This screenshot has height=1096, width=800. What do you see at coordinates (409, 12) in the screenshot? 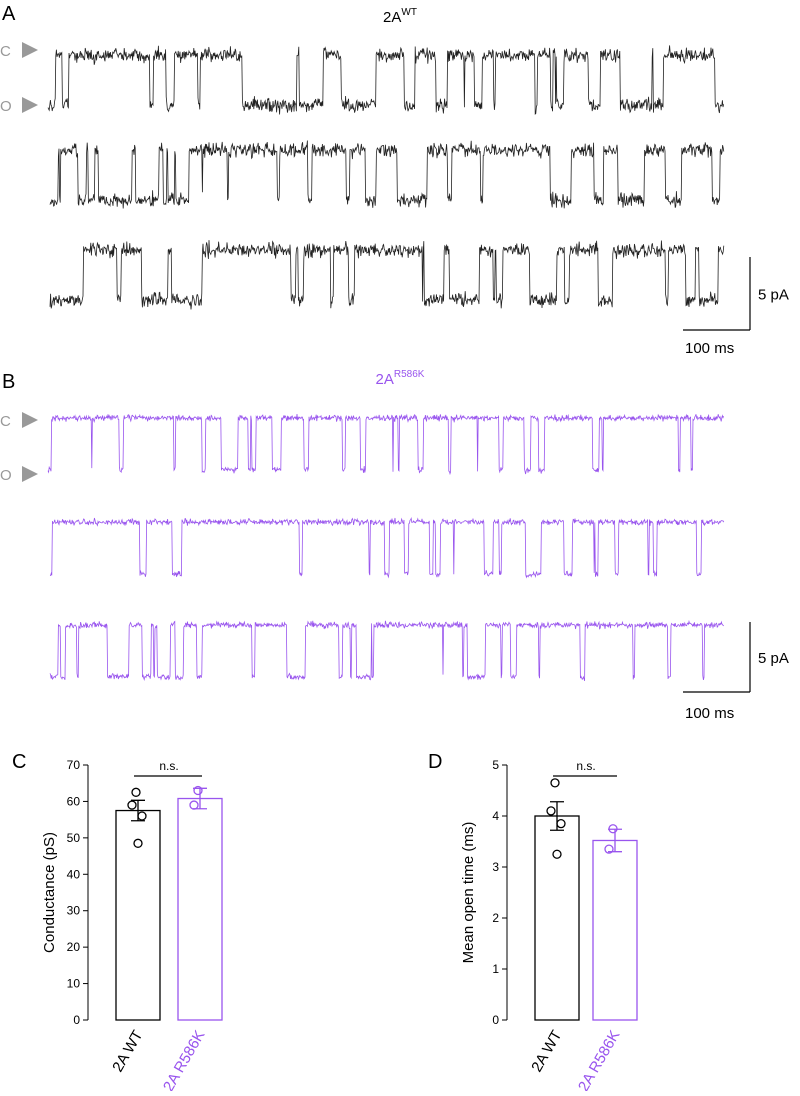
I see `title-sup: WT` at bounding box center [409, 12].